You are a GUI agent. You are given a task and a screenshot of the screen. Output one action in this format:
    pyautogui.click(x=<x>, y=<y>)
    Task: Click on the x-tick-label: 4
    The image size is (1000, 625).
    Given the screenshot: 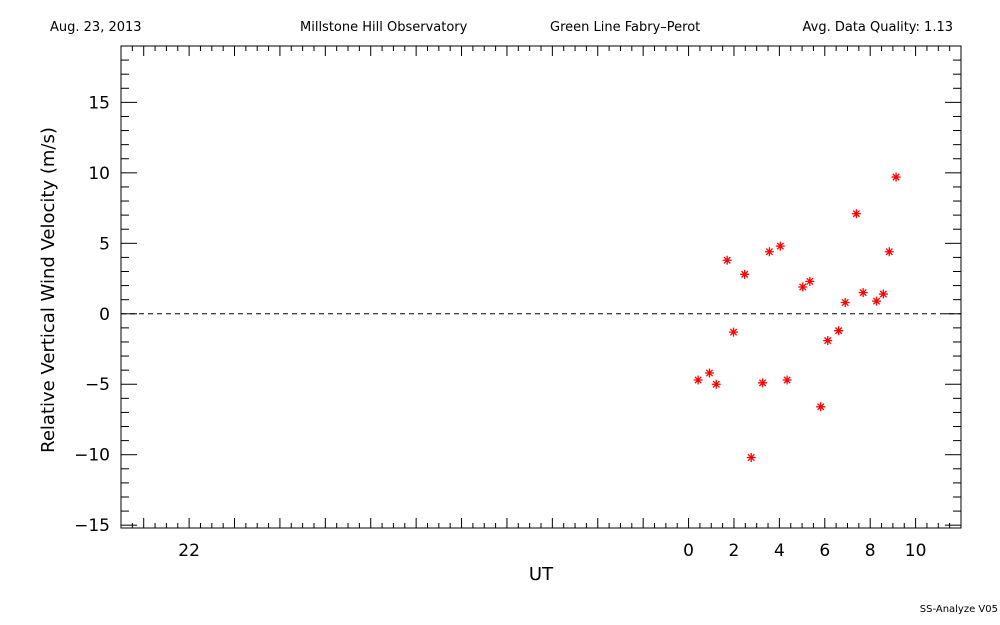 What is the action you would take?
    pyautogui.click(x=779, y=551)
    